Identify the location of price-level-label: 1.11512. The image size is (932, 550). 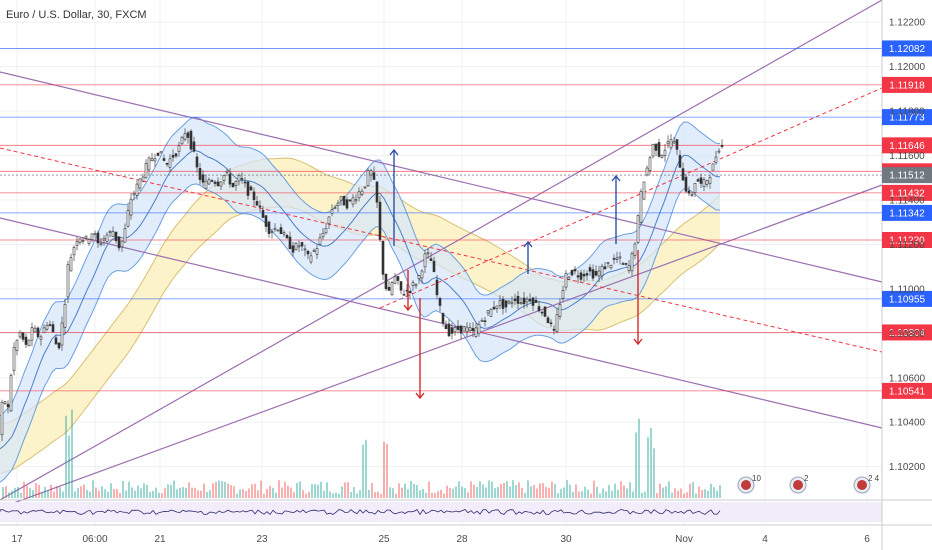
(907, 176).